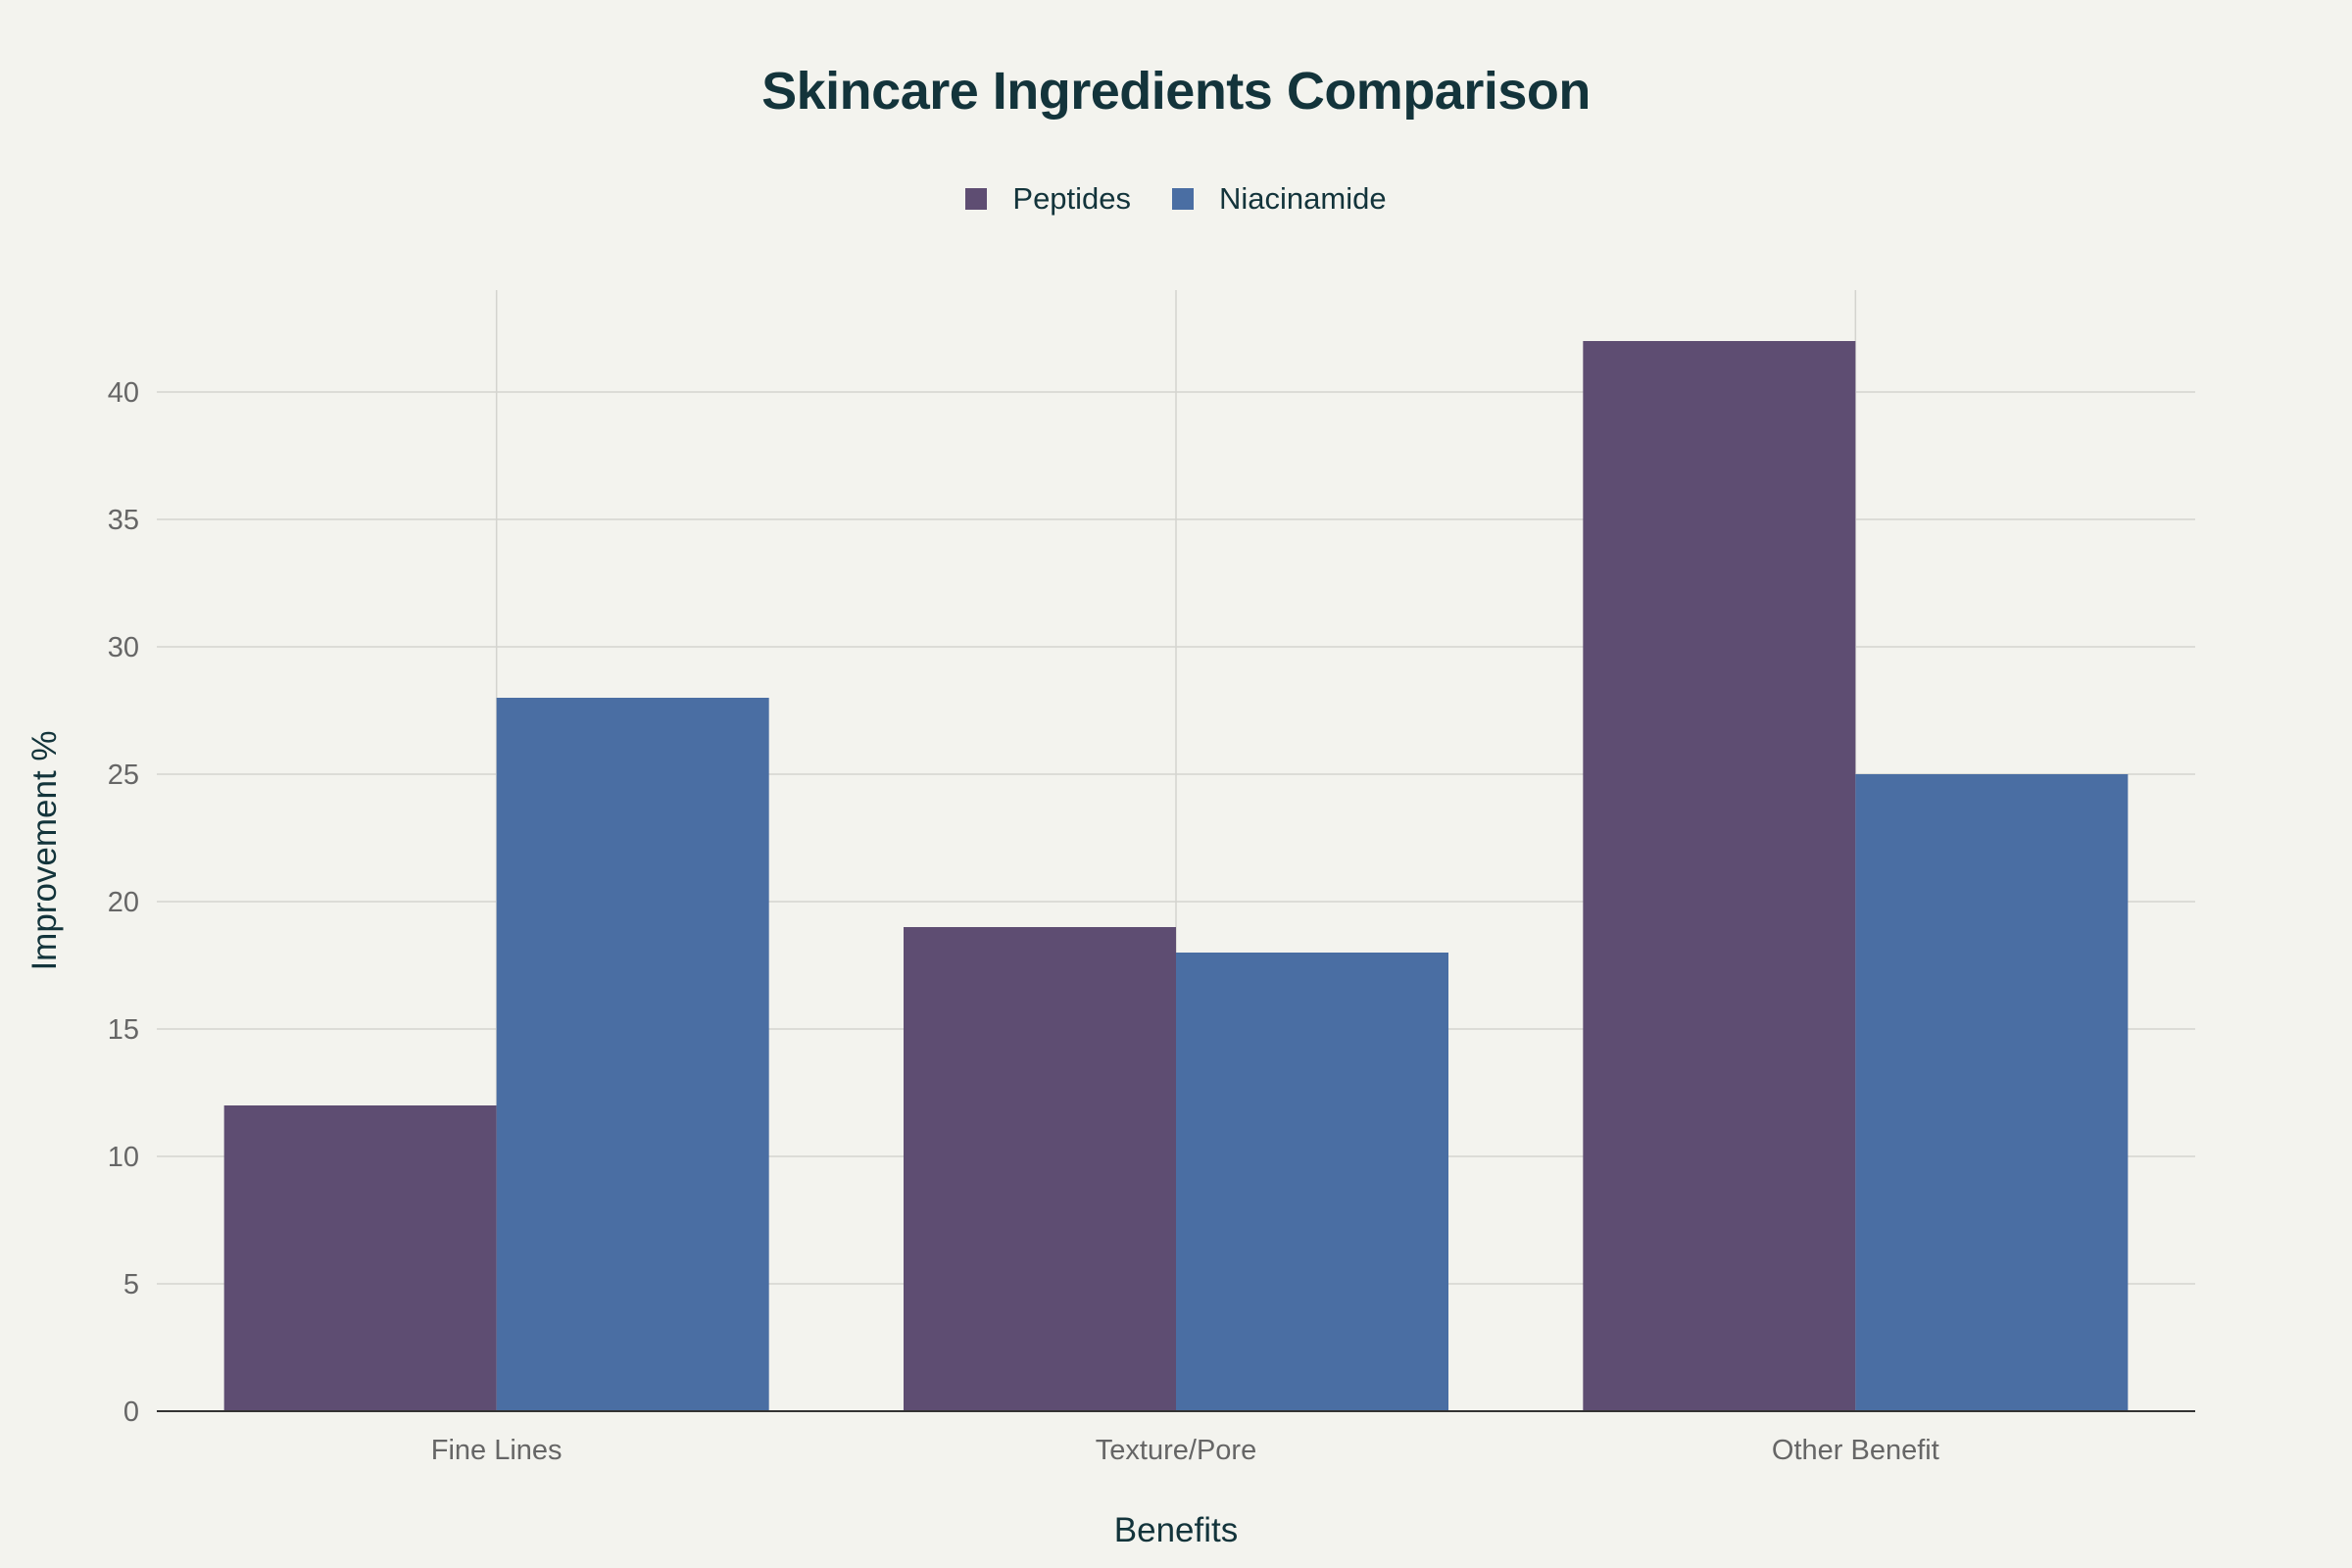 Image resolution: width=2352 pixels, height=1568 pixels. What do you see at coordinates (1072, 198) in the screenshot?
I see `legend-label-peptides: Peptides` at bounding box center [1072, 198].